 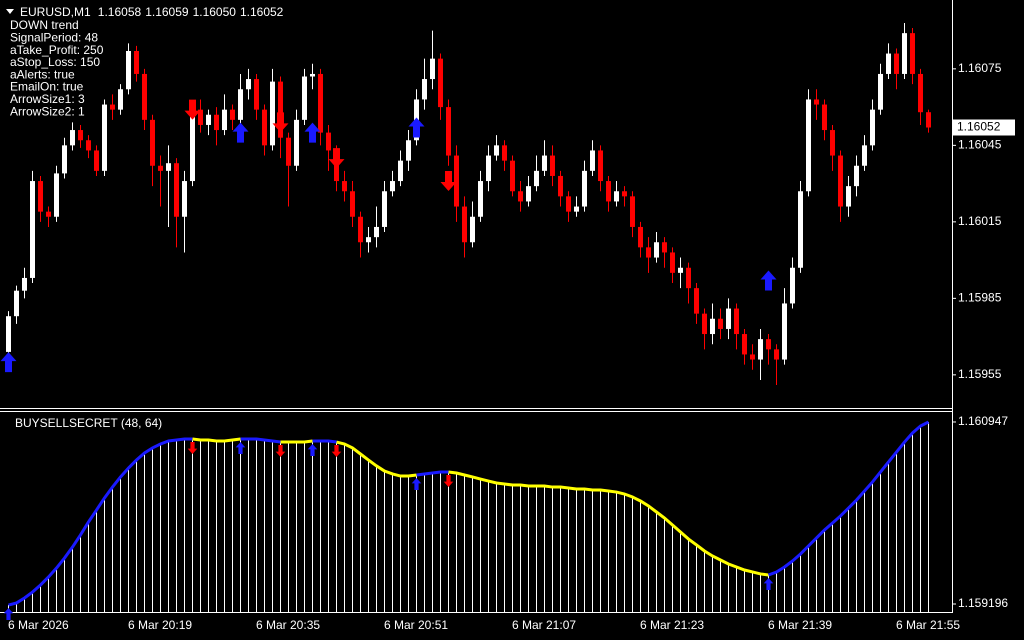 I want to click on x-tick-label: 6 Mar 21:23, so click(x=672, y=625).